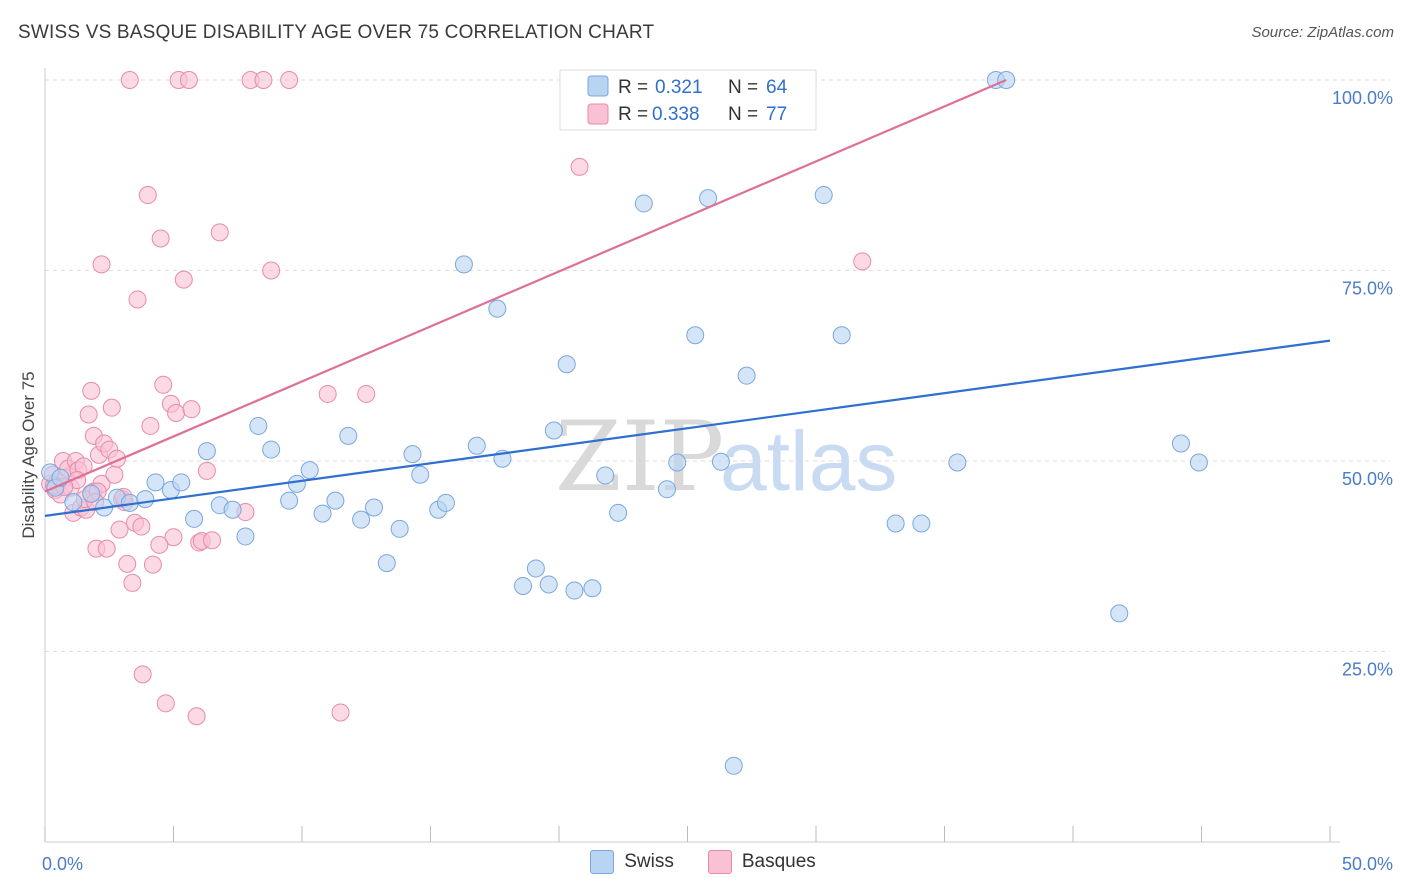 The image size is (1406, 892). Describe the element at coordinates (676, 114) in the screenshot. I see `legend-basque-r-value: 0.338` at that location.